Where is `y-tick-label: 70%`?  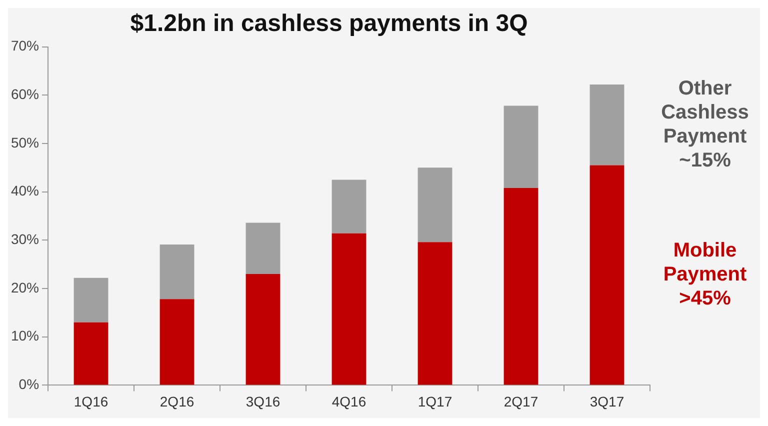 y-tick-label: 70% is located at coordinates (25, 46).